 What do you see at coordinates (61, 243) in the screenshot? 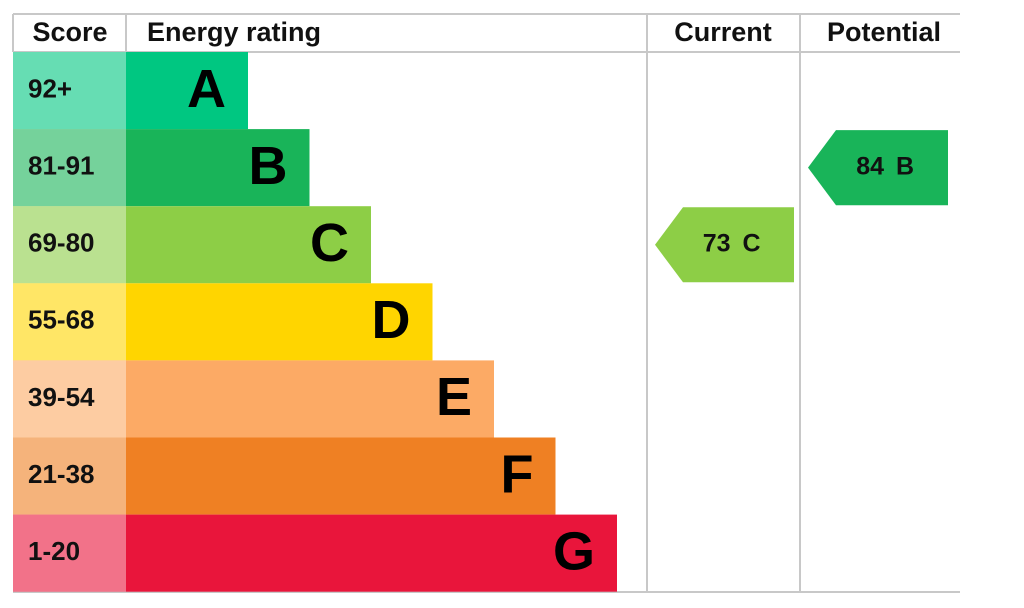
I see `score-range: 69-80` at bounding box center [61, 243].